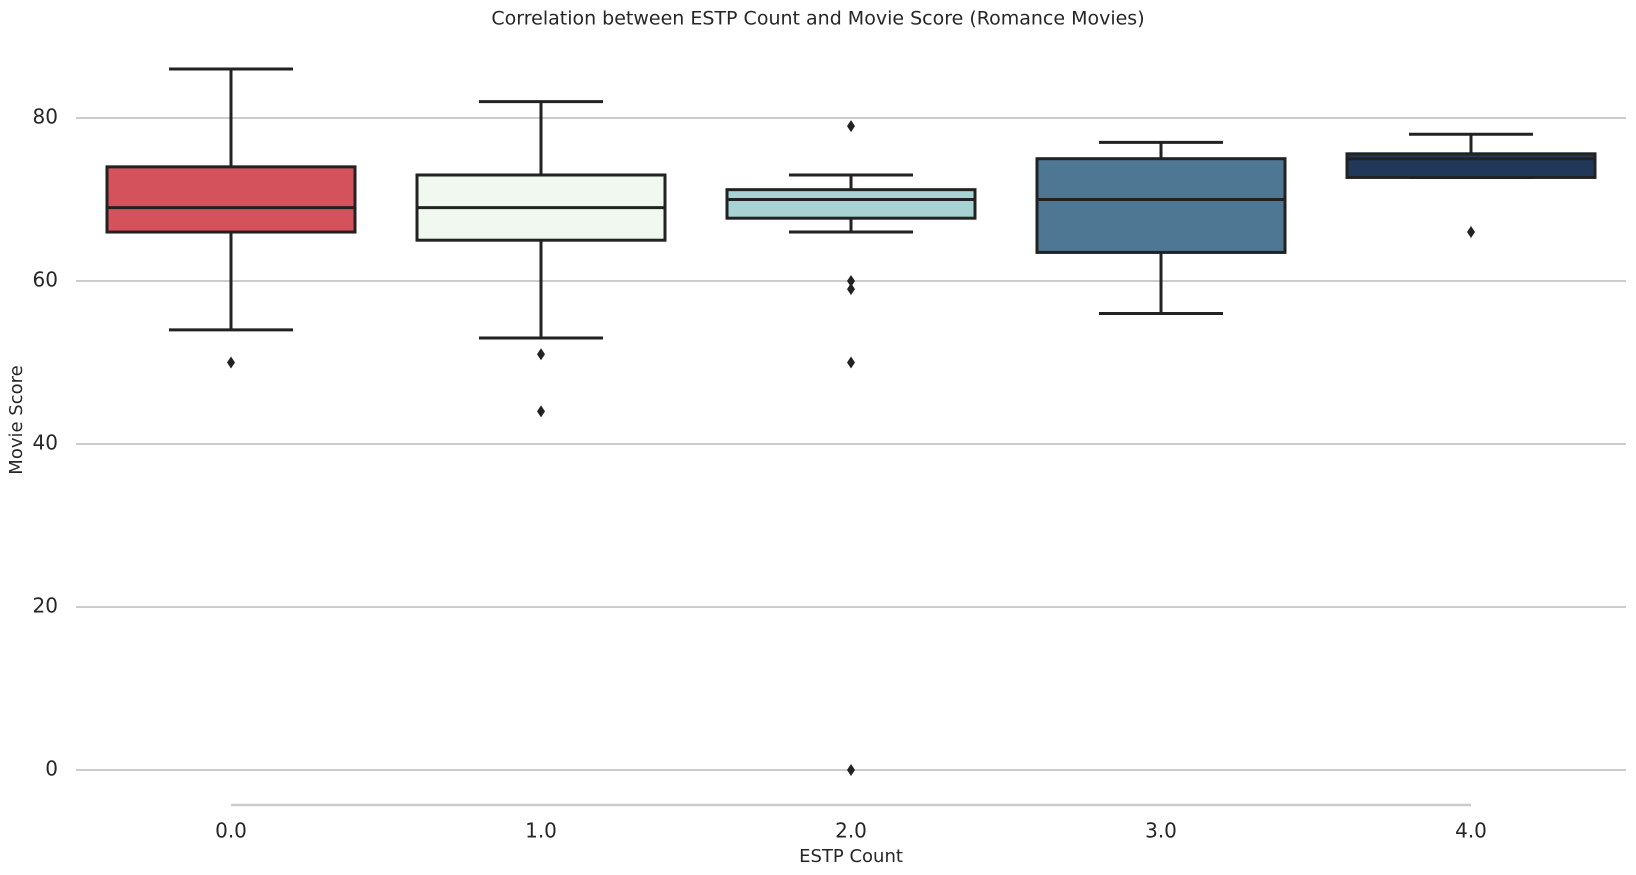 The height and width of the screenshot is (875, 1636). What do you see at coordinates (851, 856) in the screenshot?
I see `x-axis-label: ESTP Count` at bounding box center [851, 856].